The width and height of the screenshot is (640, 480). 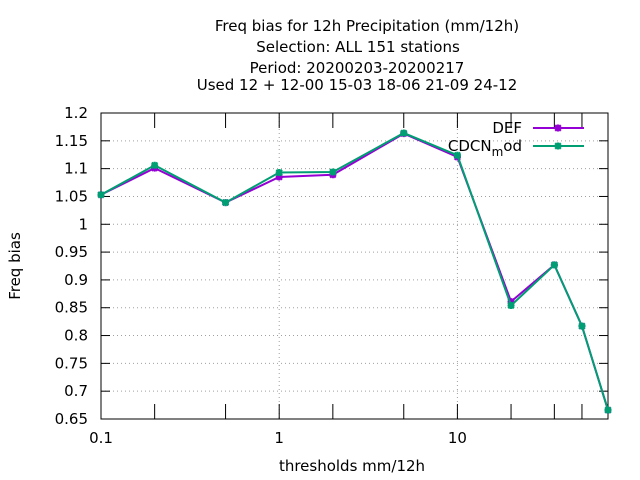 What do you see at coordinates (15, 266) in the screenshot?
I see `y-axis-label: Freq bias` at bounding box center [15, 266].